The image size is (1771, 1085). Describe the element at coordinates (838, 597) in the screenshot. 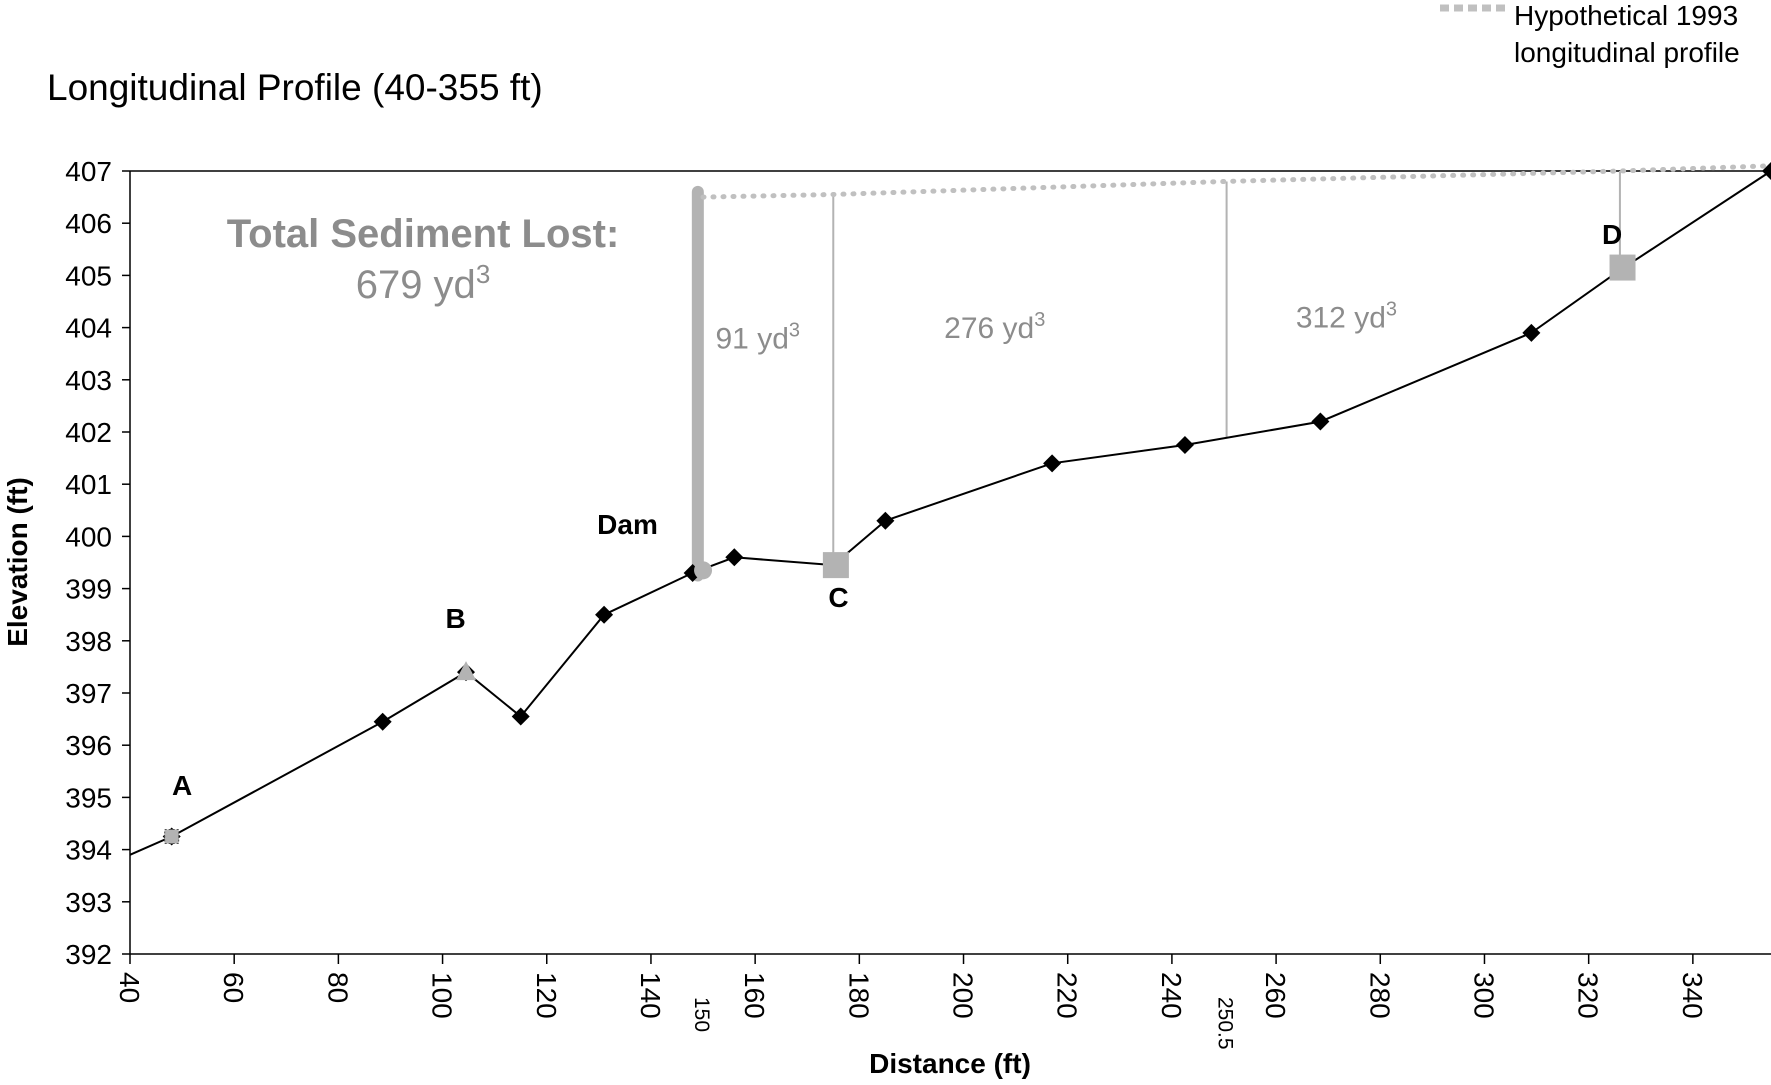

I see `point-label: C` at that location.